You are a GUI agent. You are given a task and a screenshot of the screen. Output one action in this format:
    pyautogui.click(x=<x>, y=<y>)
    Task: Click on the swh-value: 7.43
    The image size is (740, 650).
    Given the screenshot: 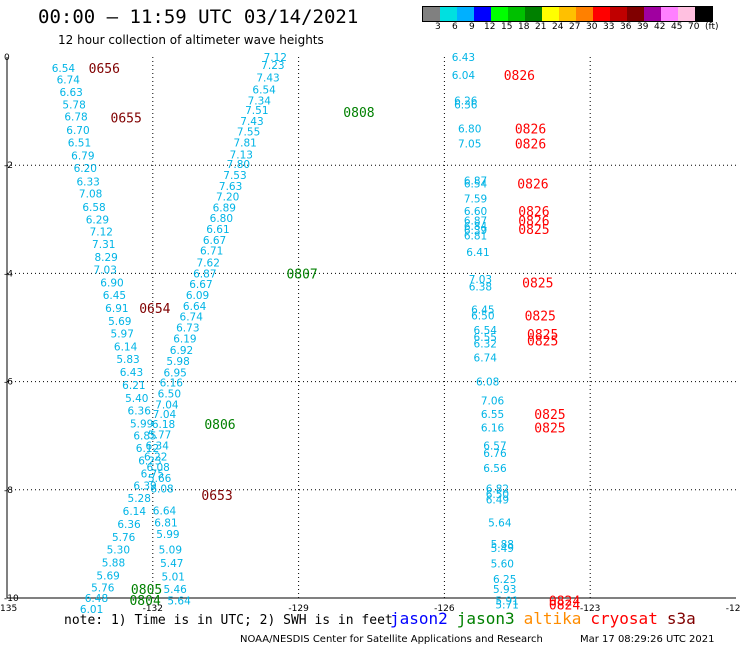 What is the action you would take?
    pyautogui.click(x=267, y=79)
    